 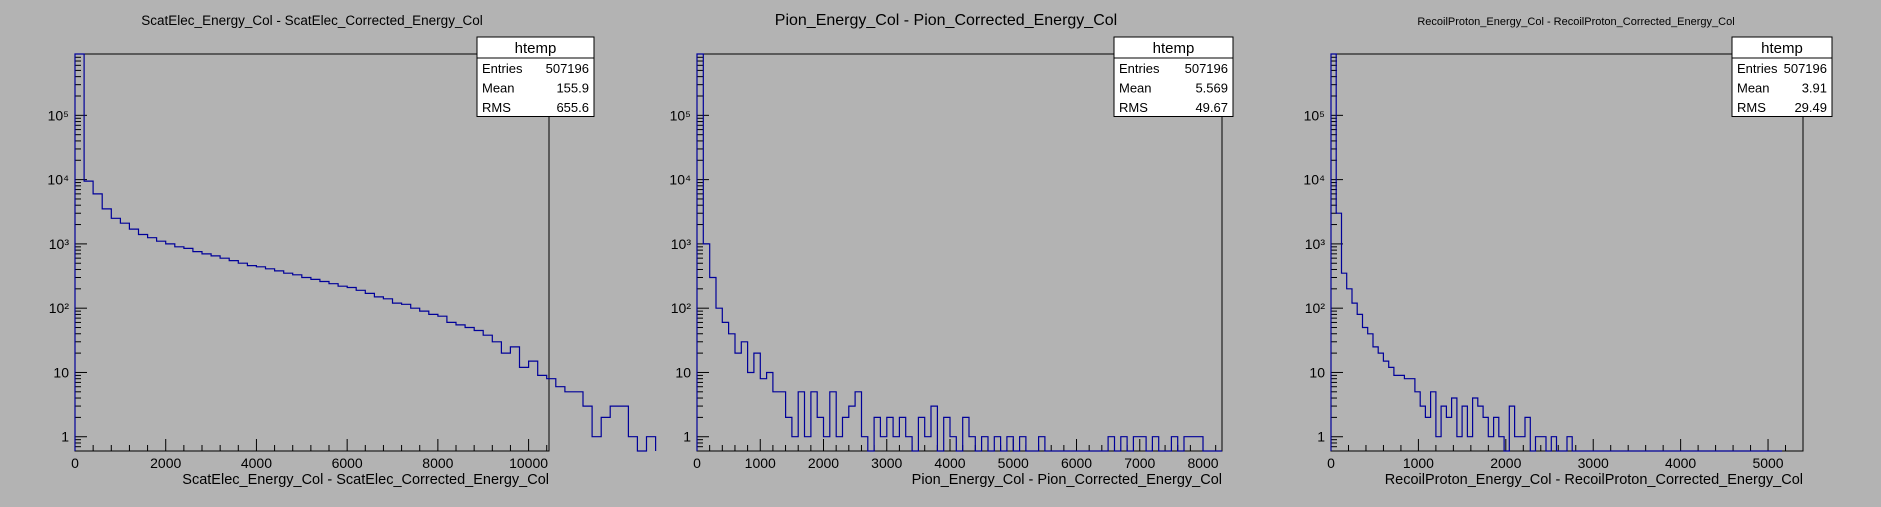 What do you see at coordinates (528, 463) in the screenshot?
I see `x-tick-label: 10000` at bounding box center [528, 463].